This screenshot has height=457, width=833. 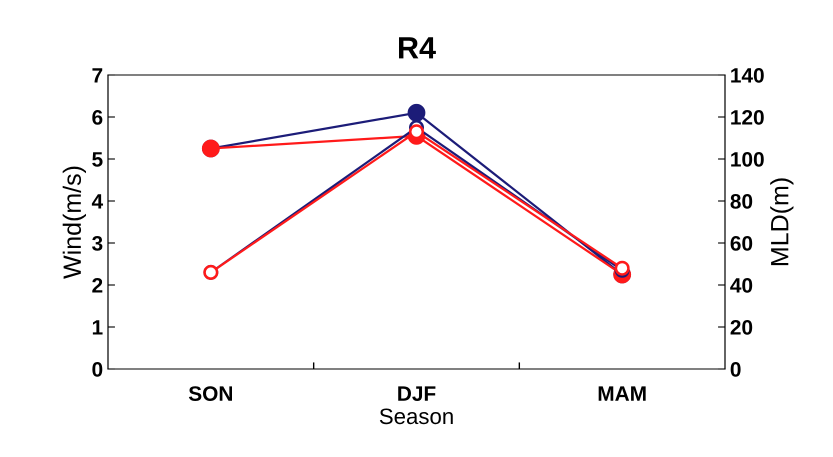 What do you see at coordinates (741, 327) in the screenshot?
I see `y2-tick-label: 20` at bounding box center [741, 327].